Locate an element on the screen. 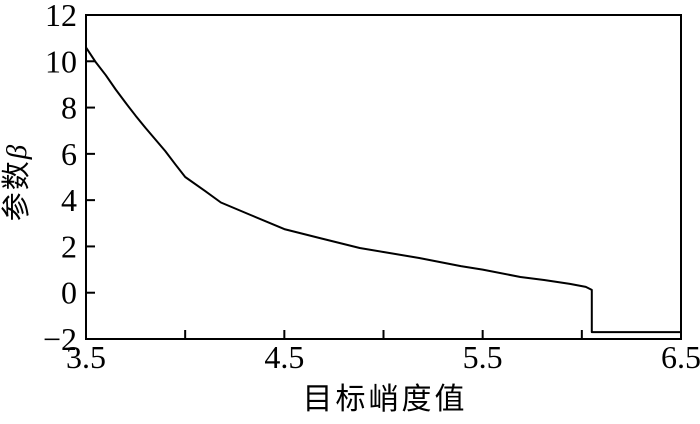 This screenshot has height=424, width=700. x-axis-title: 目标峭度值 is located at coordinates (385, 399).